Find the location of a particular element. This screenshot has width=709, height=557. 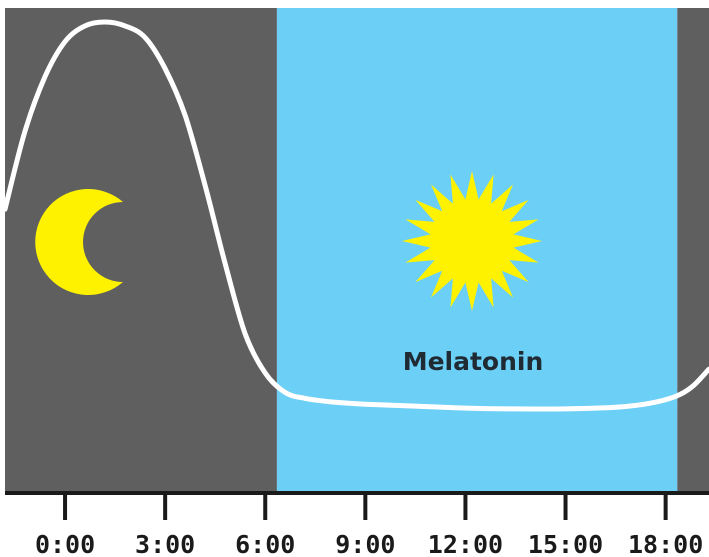

x-tick-label: 3:00 is located at coordinates (165, 543).